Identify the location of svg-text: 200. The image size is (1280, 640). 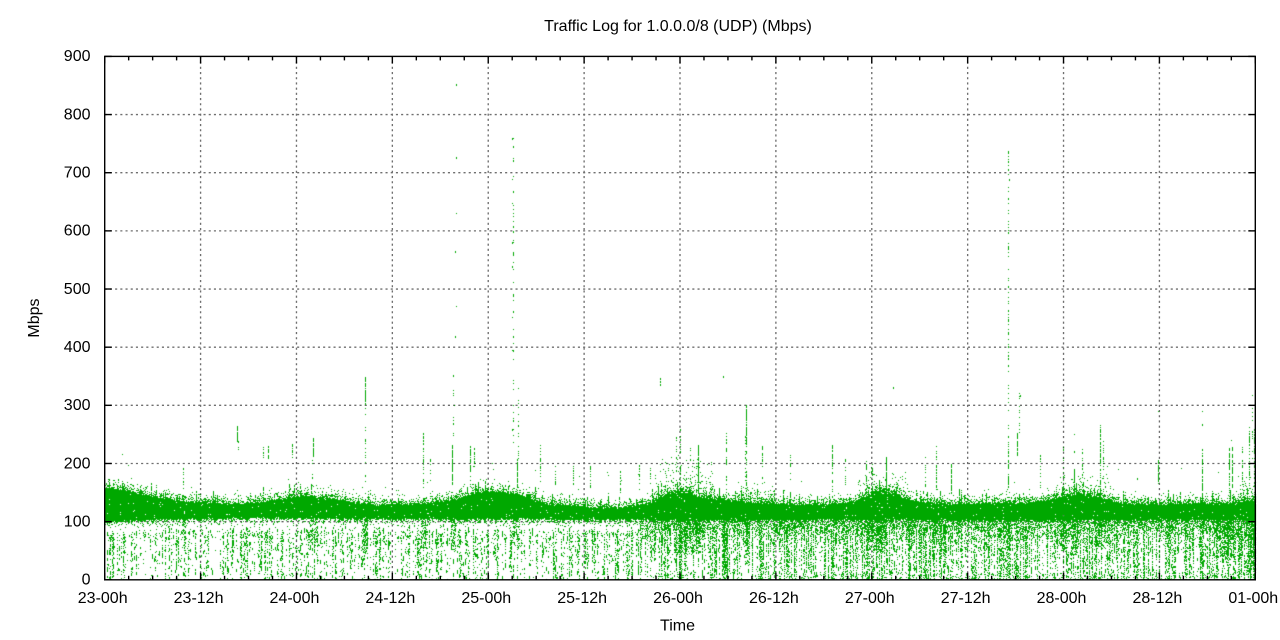
(77, 463).